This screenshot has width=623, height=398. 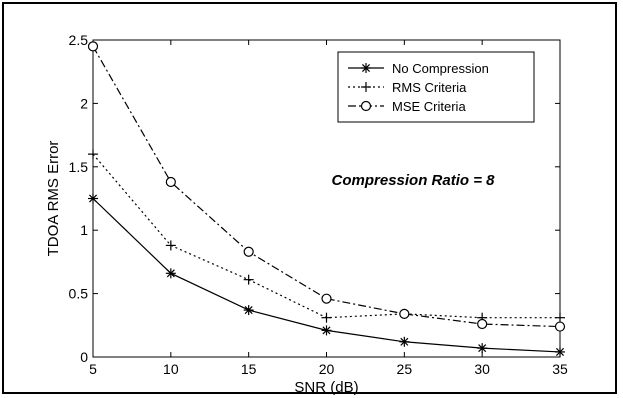 I want to click on compression-ratio-annotation: Compression Ratio = 8, so click(x=414, y=180).